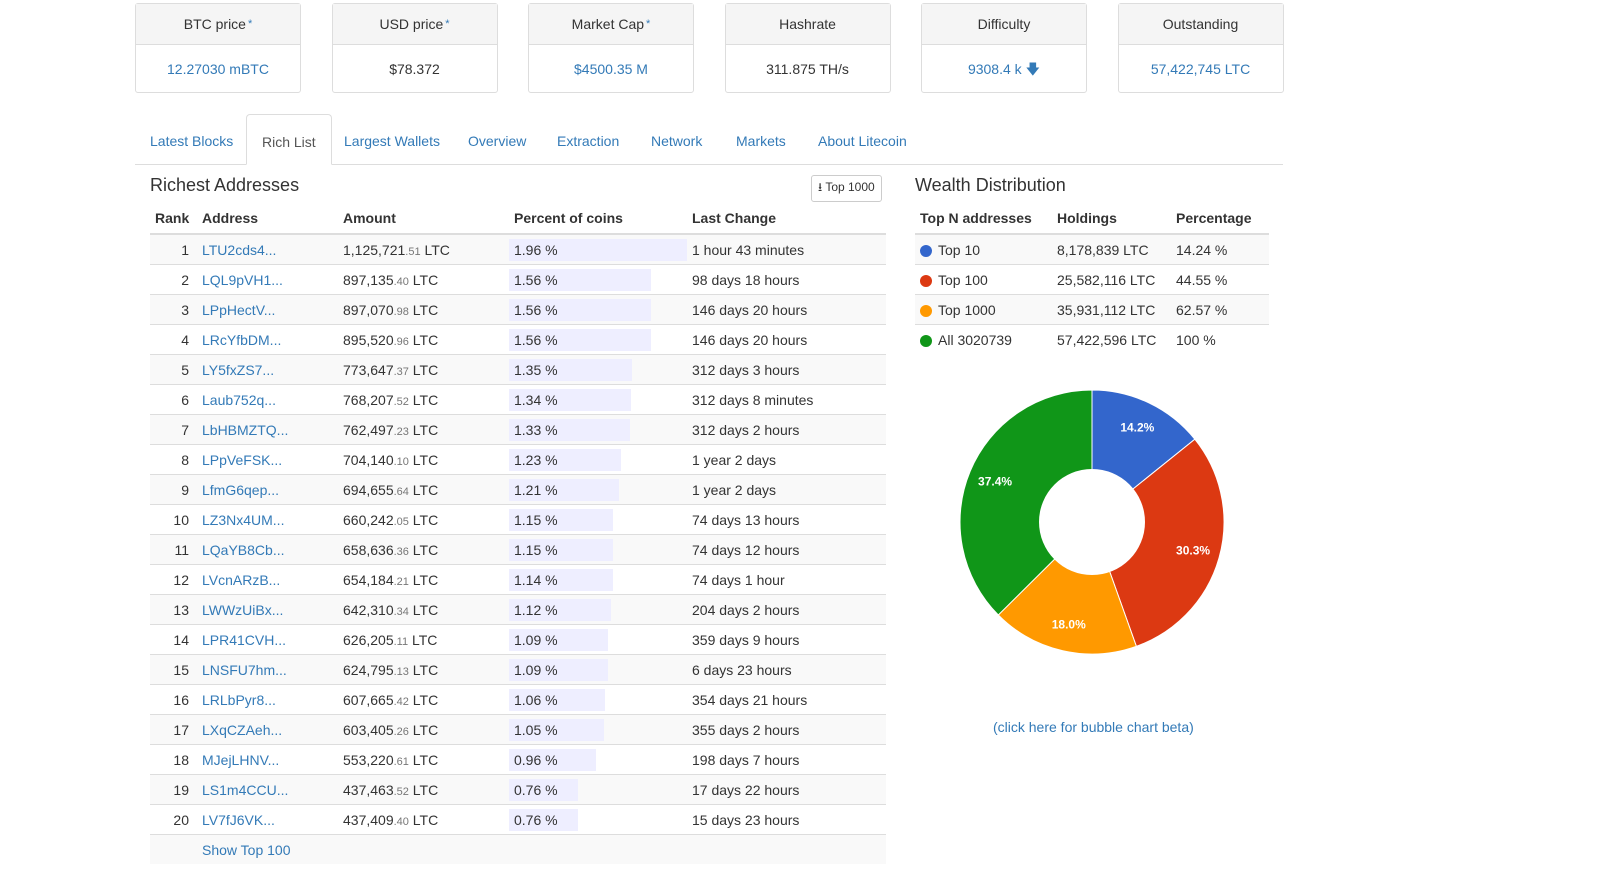 The image size is (1598, 884). Describe the element at coordinates (820, 187) in the screenshot. I see `download-icon: ⭳` at that location.